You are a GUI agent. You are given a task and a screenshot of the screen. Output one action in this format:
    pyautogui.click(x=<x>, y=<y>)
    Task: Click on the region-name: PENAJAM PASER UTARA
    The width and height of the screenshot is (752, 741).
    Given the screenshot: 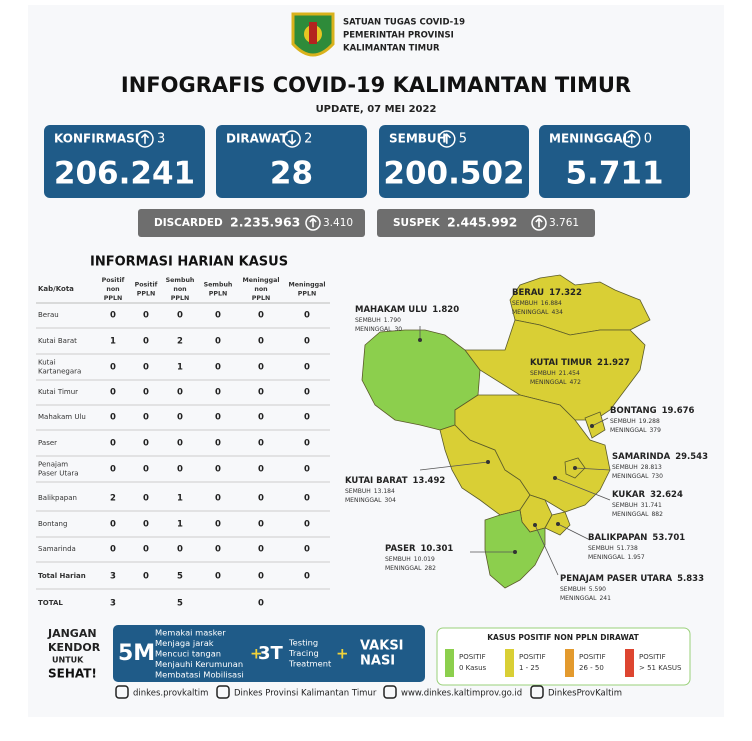 What is the action you would take?
    pyautogui.click(x=616, y=579)
    